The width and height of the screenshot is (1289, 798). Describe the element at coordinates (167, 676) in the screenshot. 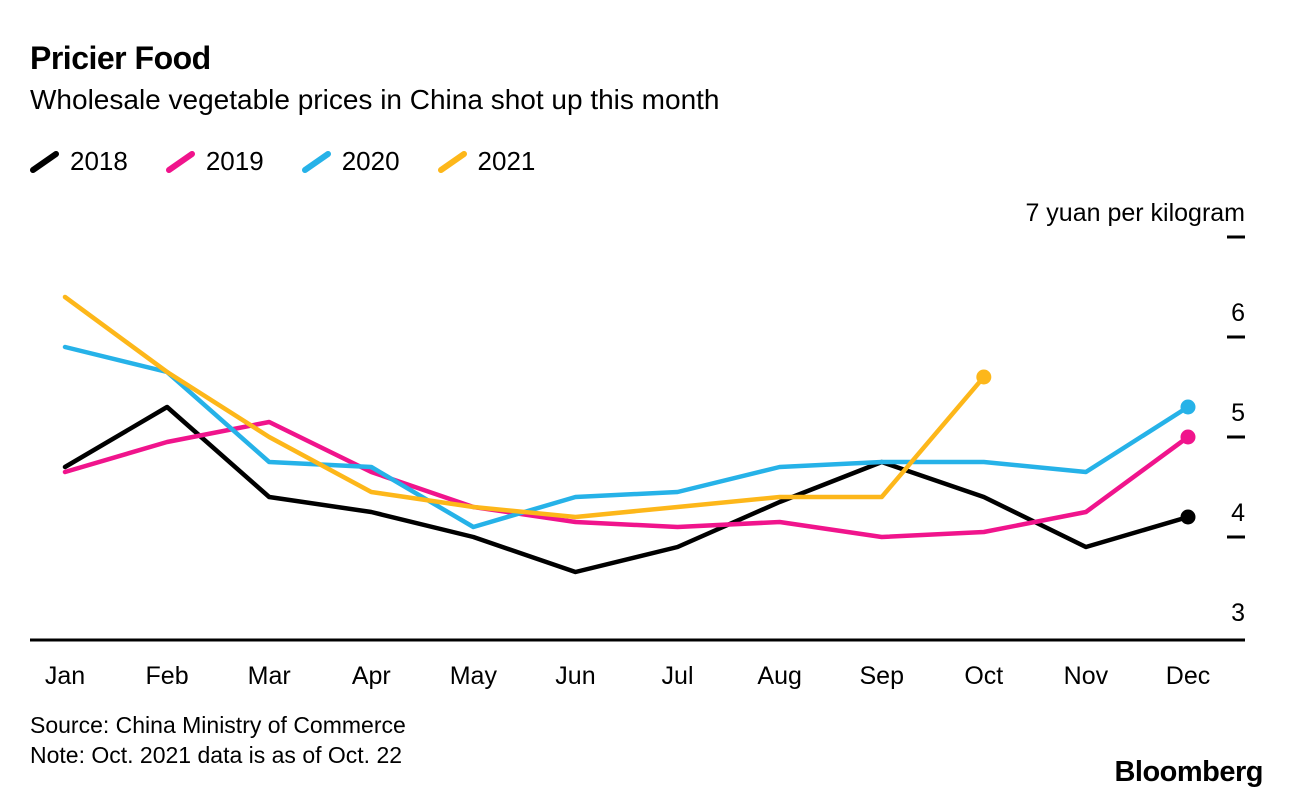

I see `x-tick-label: Feb` at that location.